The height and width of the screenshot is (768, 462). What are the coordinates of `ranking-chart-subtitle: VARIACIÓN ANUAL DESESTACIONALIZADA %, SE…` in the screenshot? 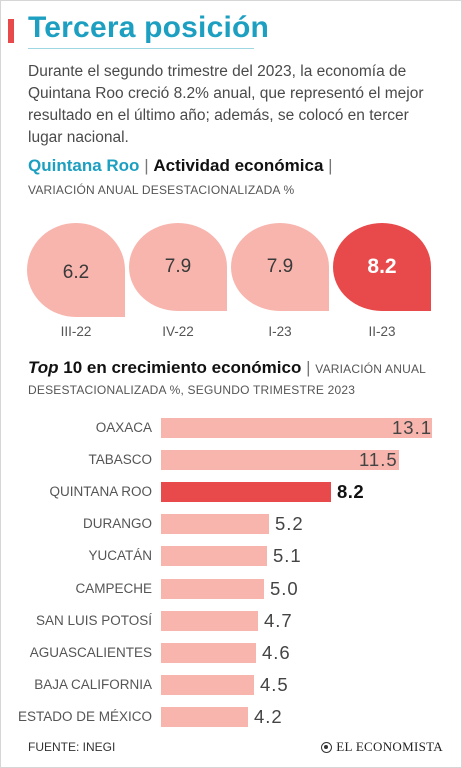 It's located at (227, 379).